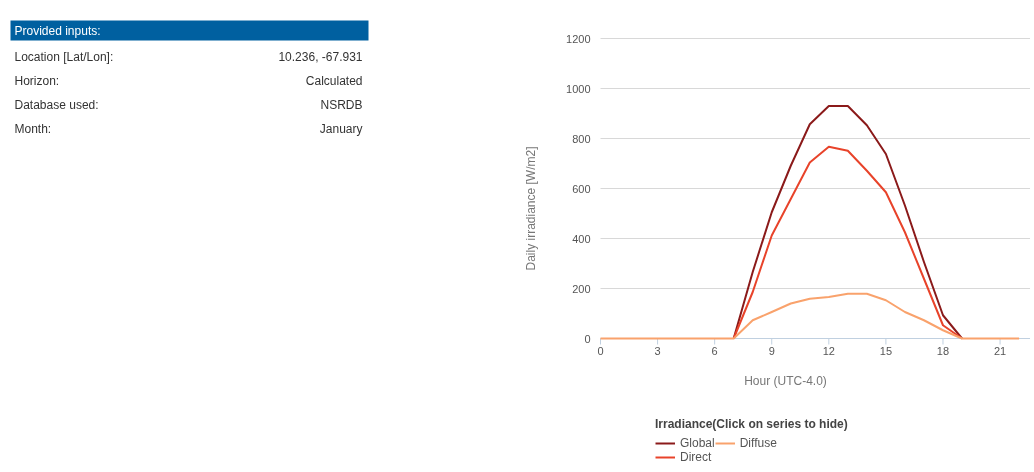 The width and height of the screenshot is (1034, 472). I want to click on y-tick-label: 800, so click(581, 138).